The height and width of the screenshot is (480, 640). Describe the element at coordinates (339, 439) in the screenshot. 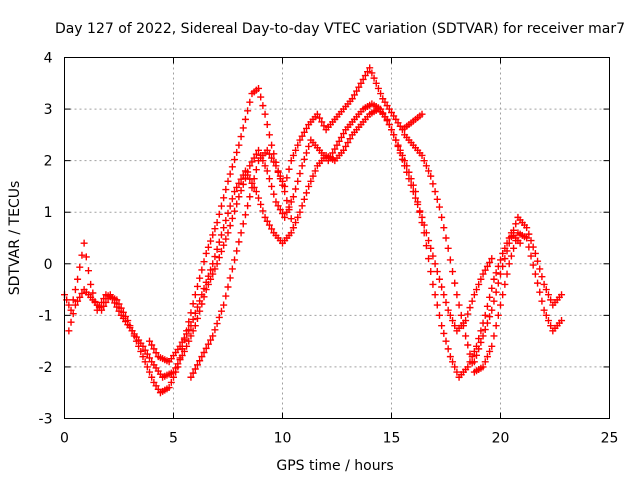

I see `x-tick-labels: 0 5 10 15 20 25` at that location.